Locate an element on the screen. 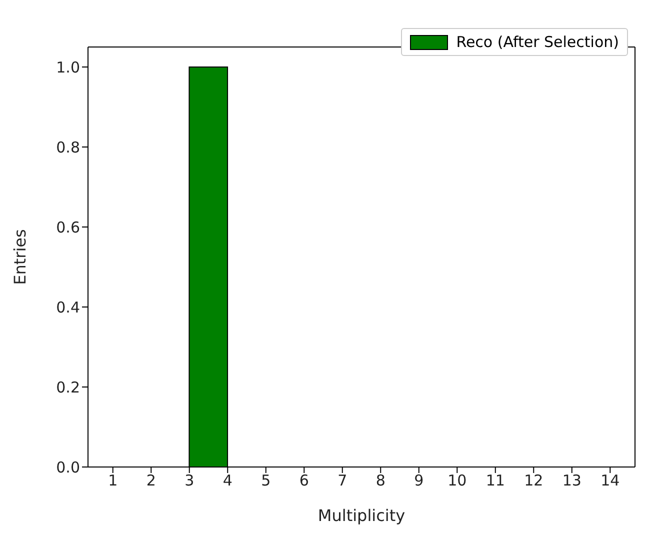 The height and width of the screenshot is (539, 646). x-tick-label: 2 is located at coordinates (151, 481).